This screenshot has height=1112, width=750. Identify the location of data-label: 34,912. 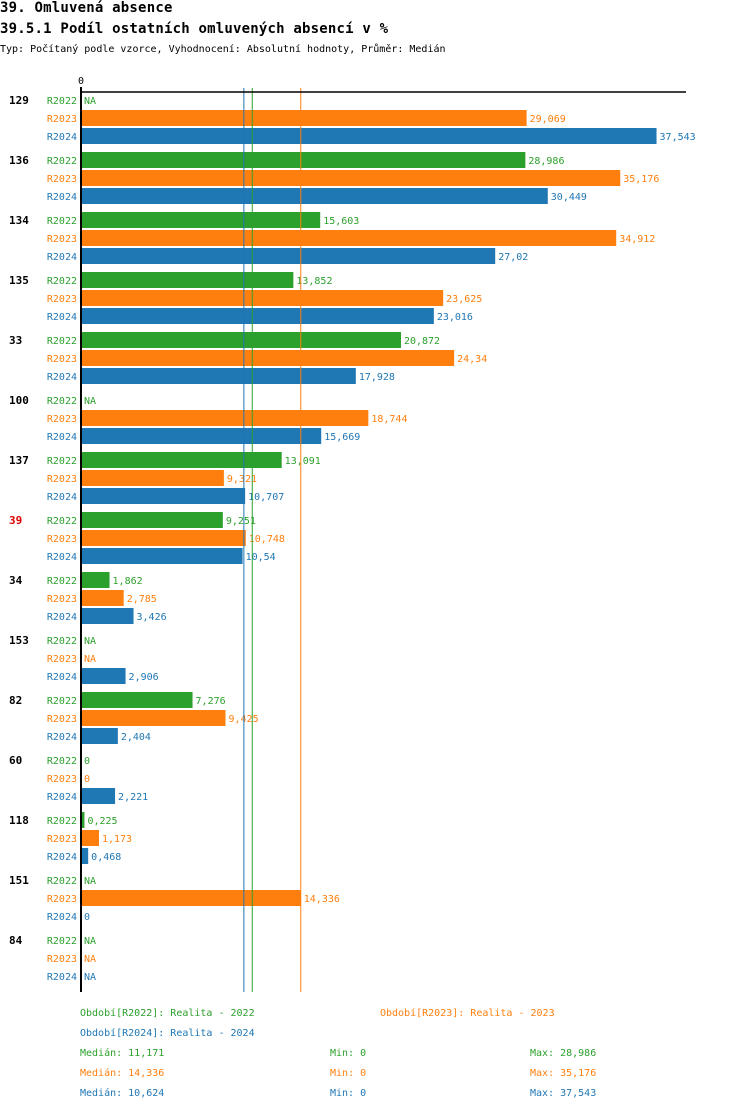
(637, 239).